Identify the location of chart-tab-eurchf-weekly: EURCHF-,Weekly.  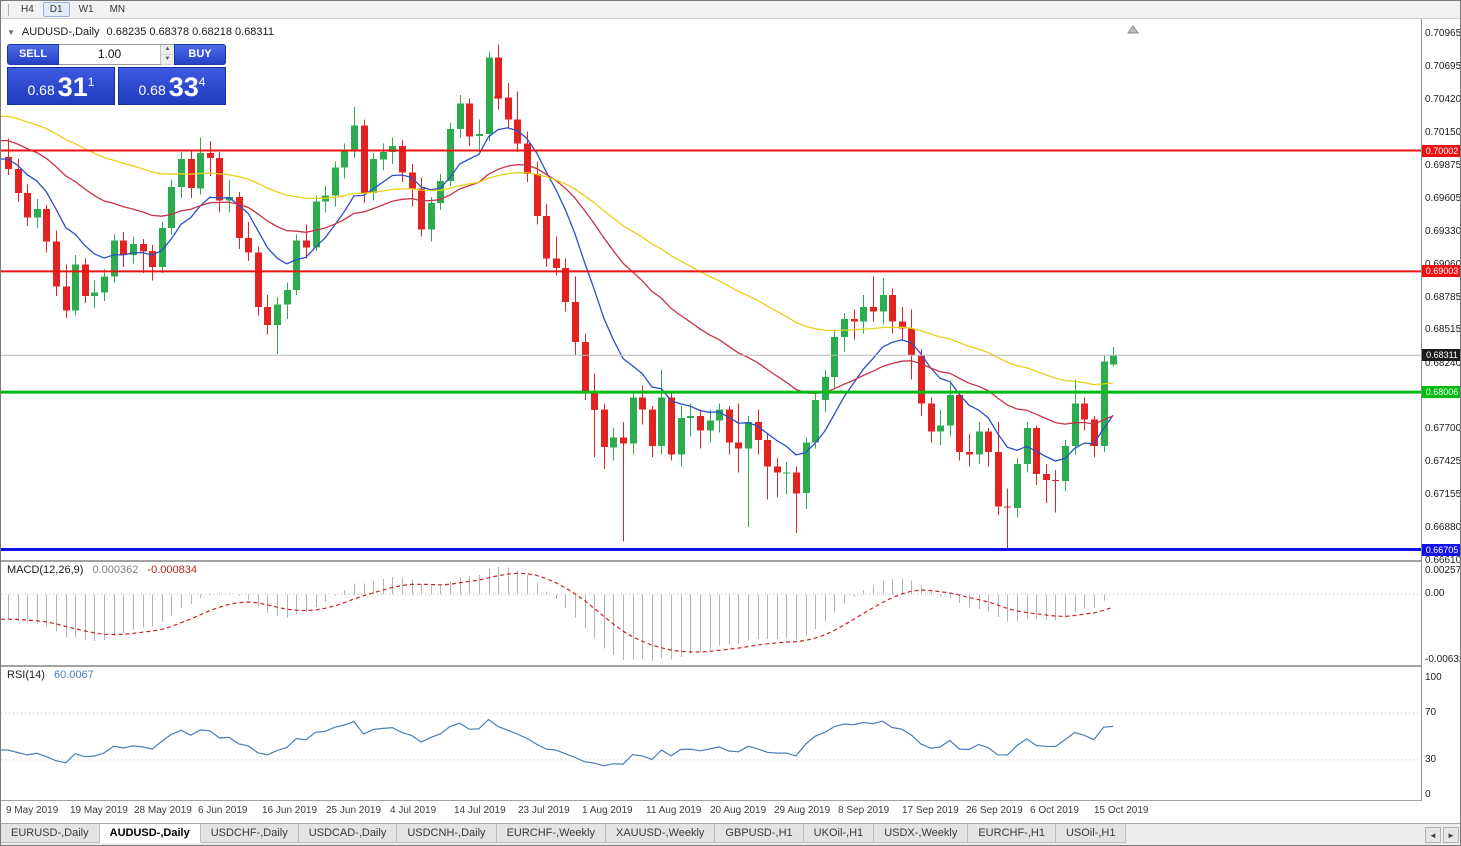
(551, 833).